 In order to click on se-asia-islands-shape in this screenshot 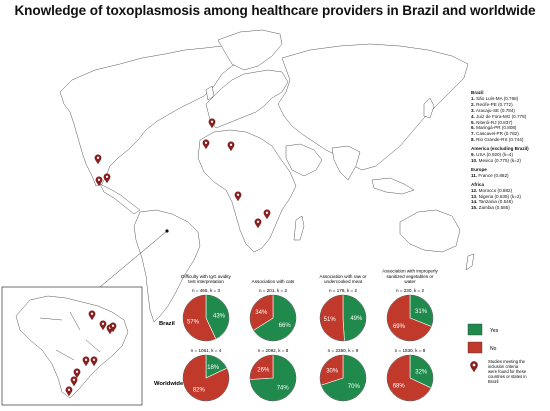, I will do `click(393, 186)`.